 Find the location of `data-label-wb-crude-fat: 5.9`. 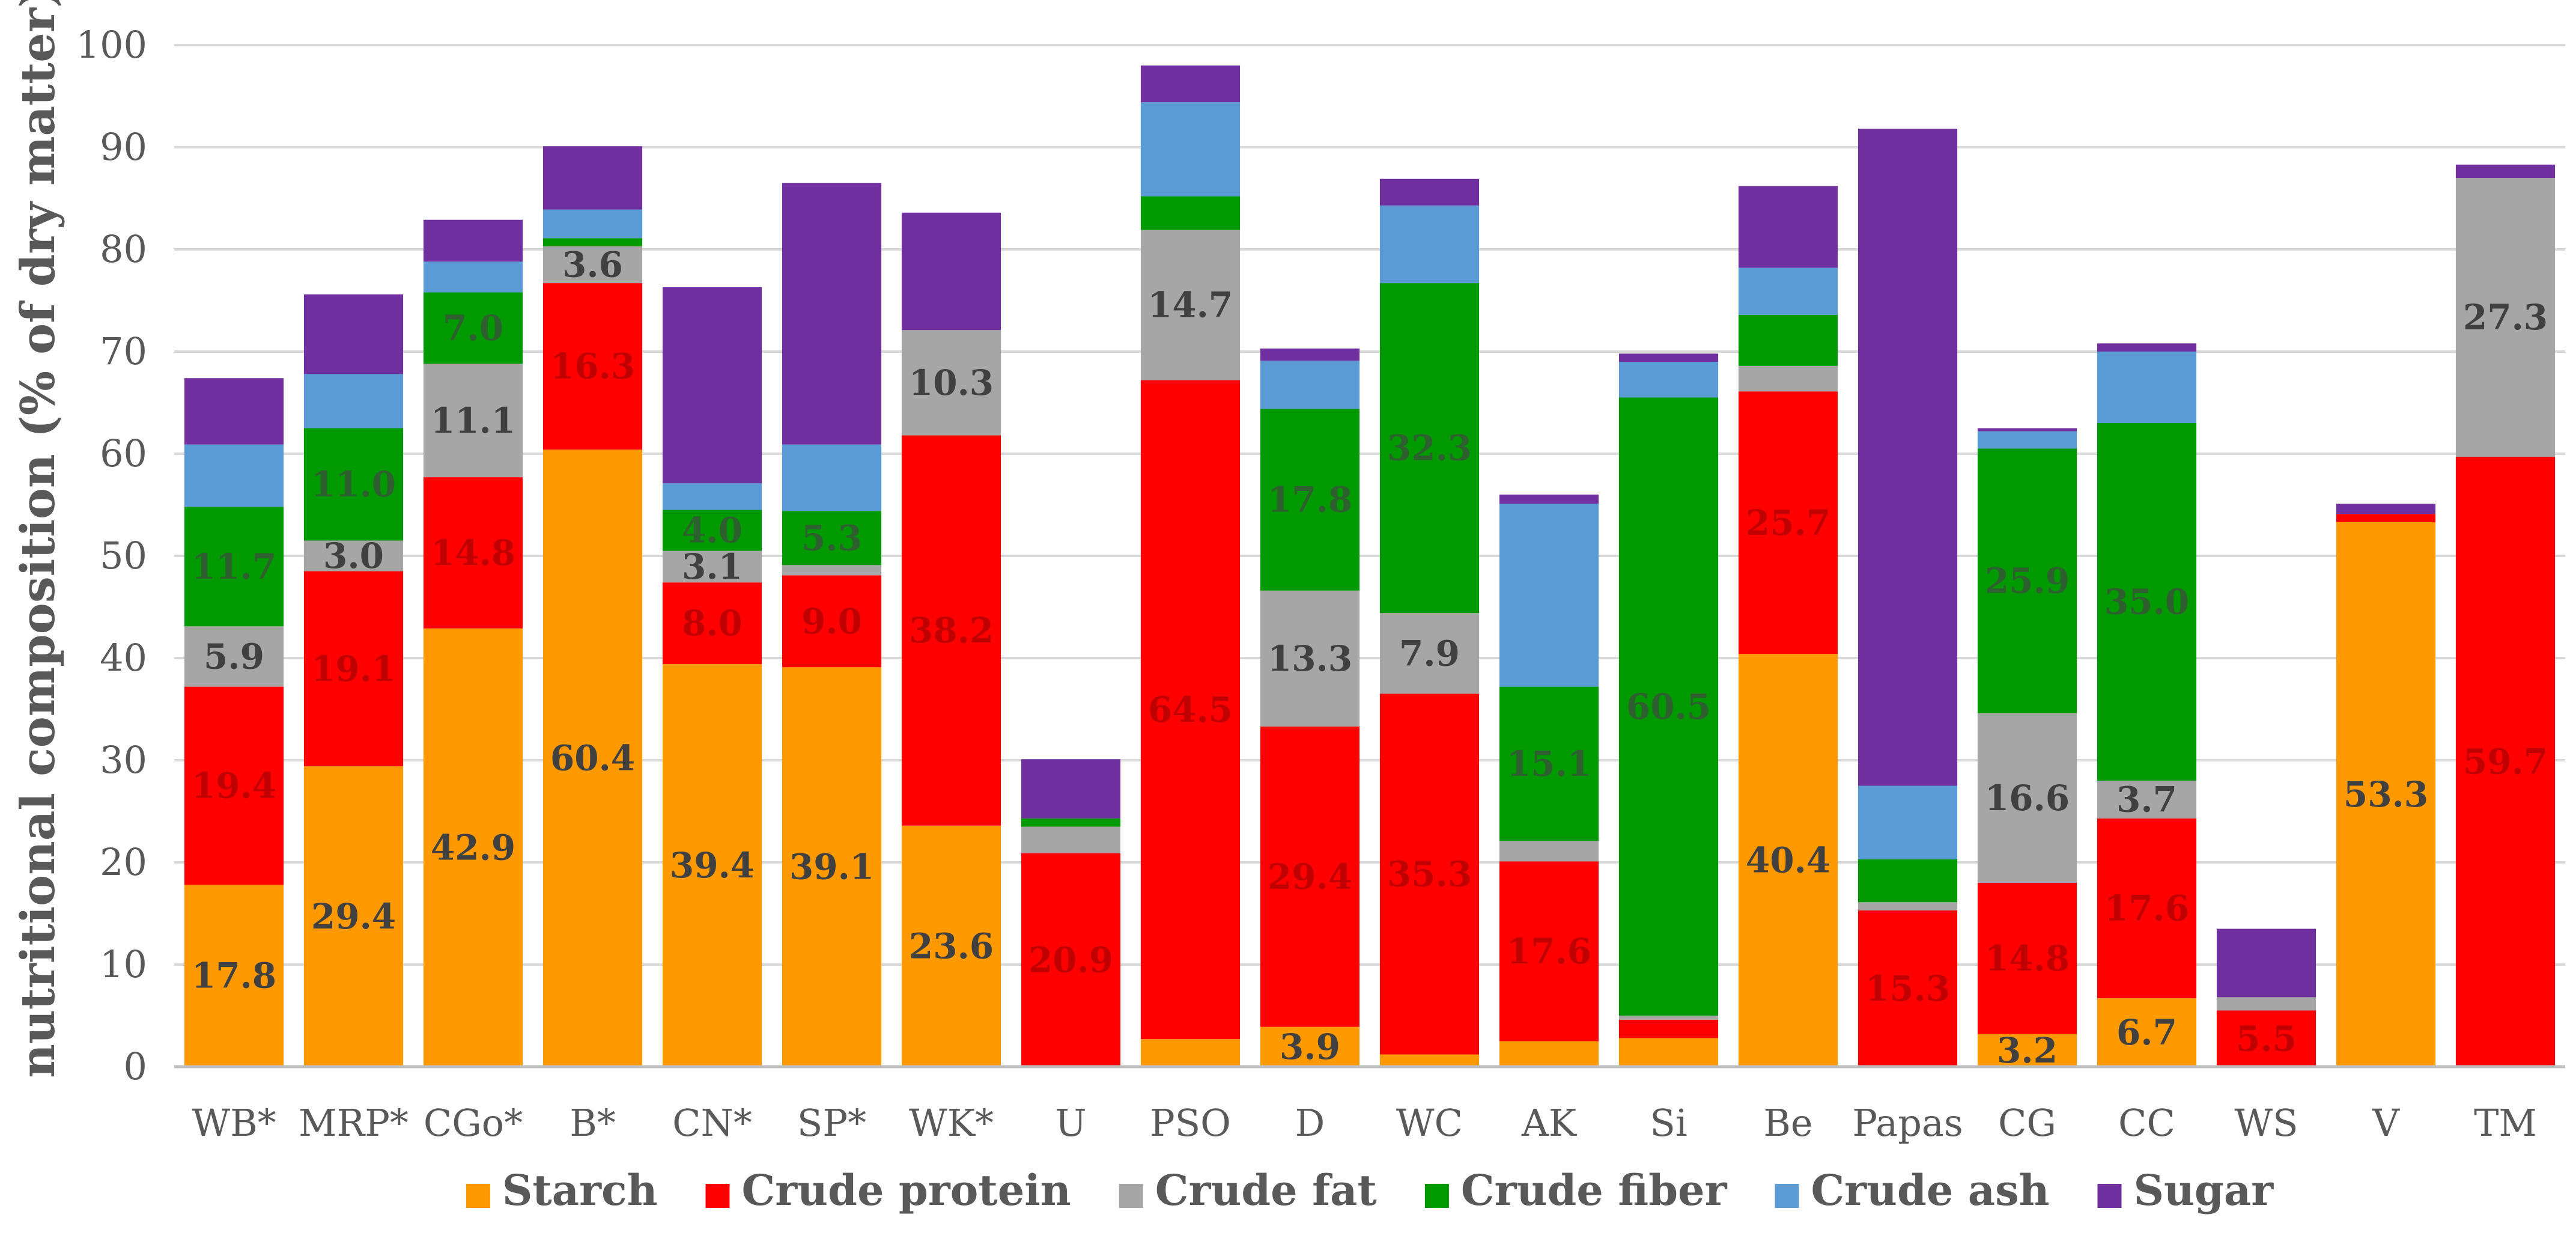

data-label-wb-crude-fat: 5.9 is located at coordinates (234, 656).